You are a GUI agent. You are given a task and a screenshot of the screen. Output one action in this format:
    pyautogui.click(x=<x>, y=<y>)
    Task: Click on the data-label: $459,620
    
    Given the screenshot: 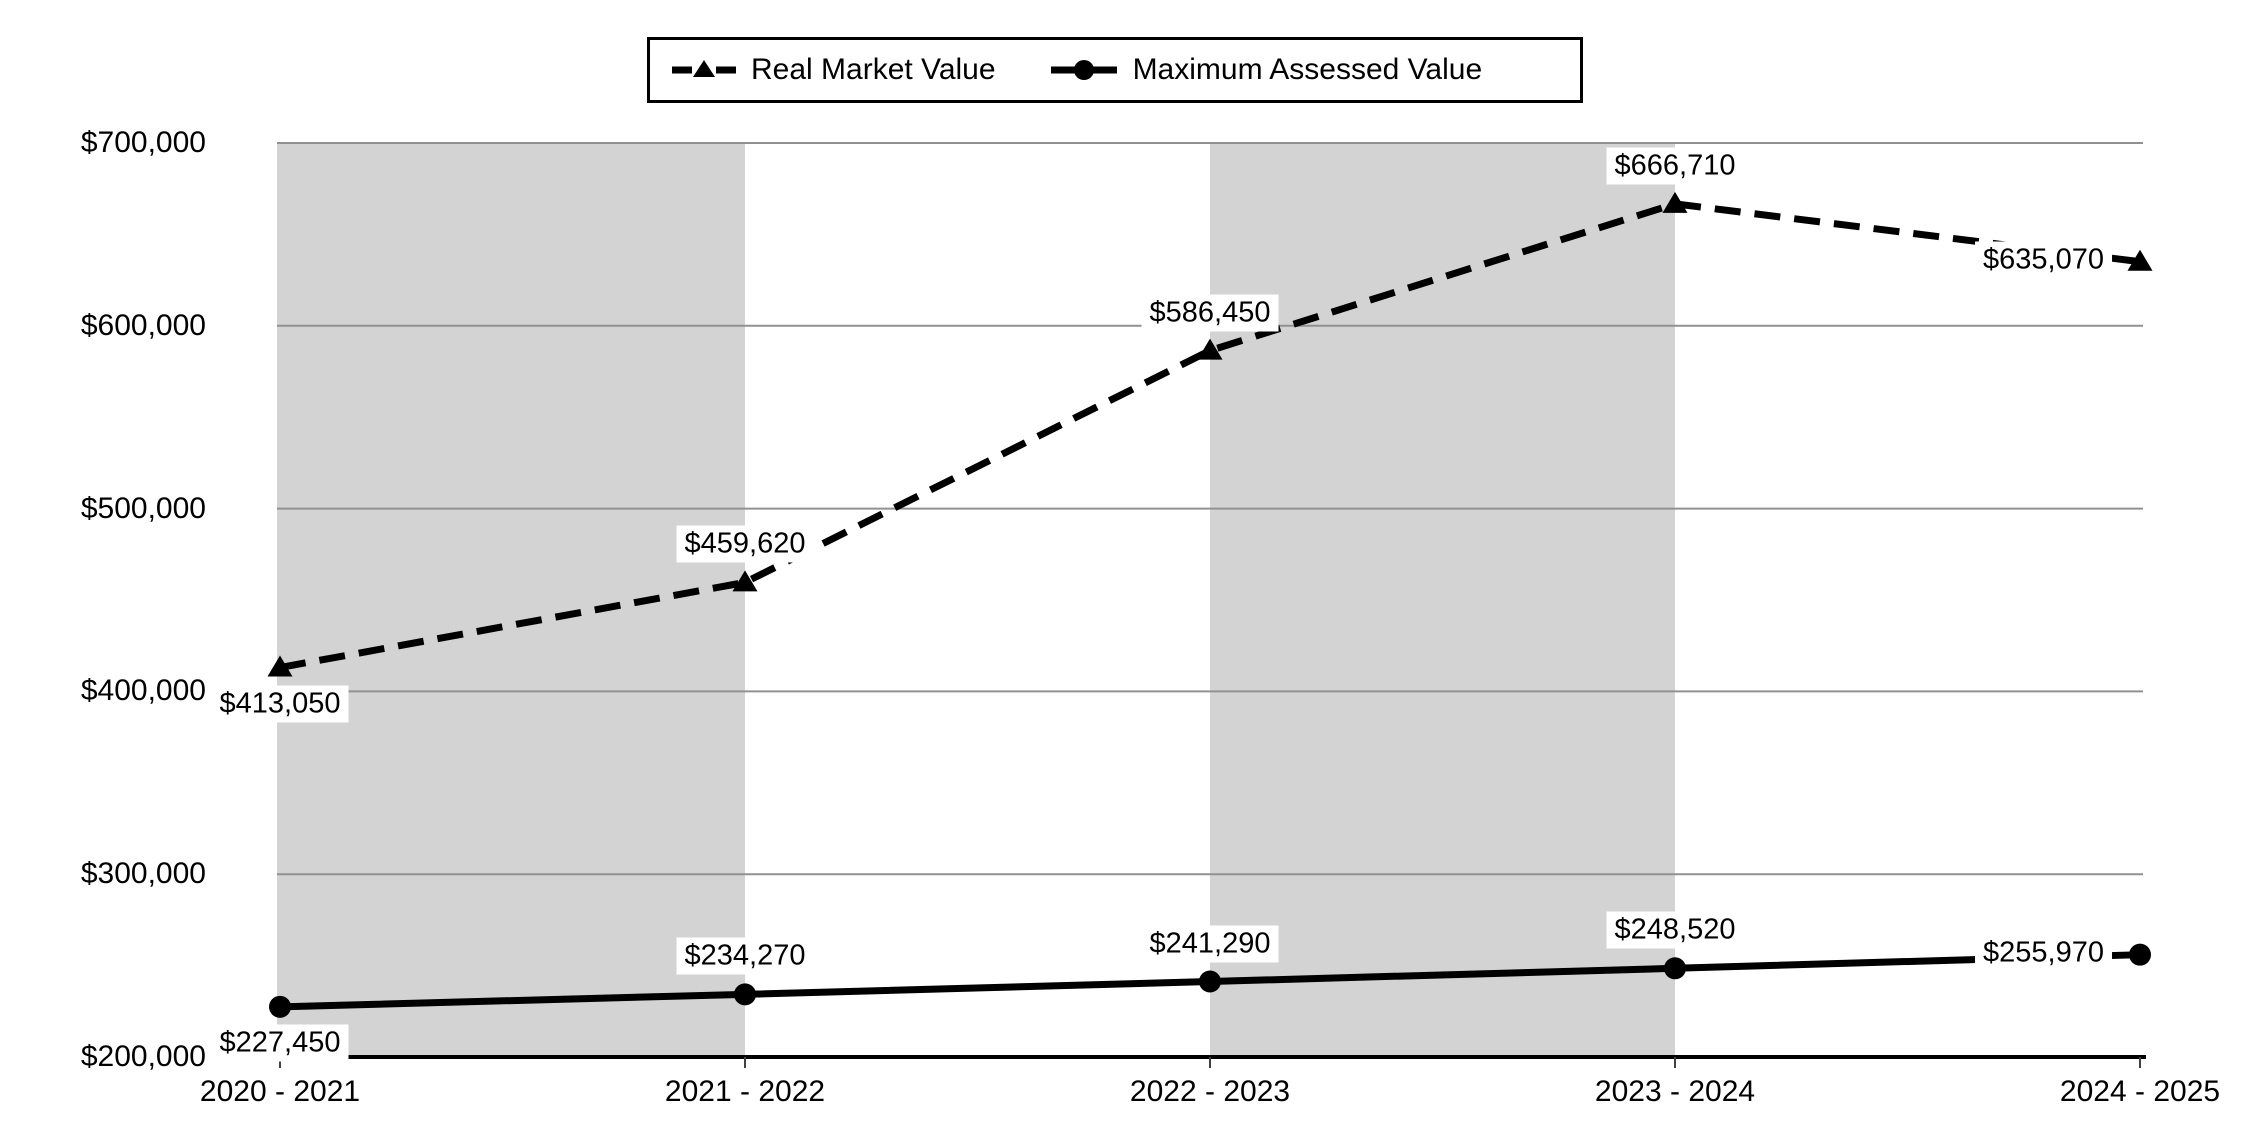 What is the action you would take?
    pyautogui.click(x=745, y=544)
    